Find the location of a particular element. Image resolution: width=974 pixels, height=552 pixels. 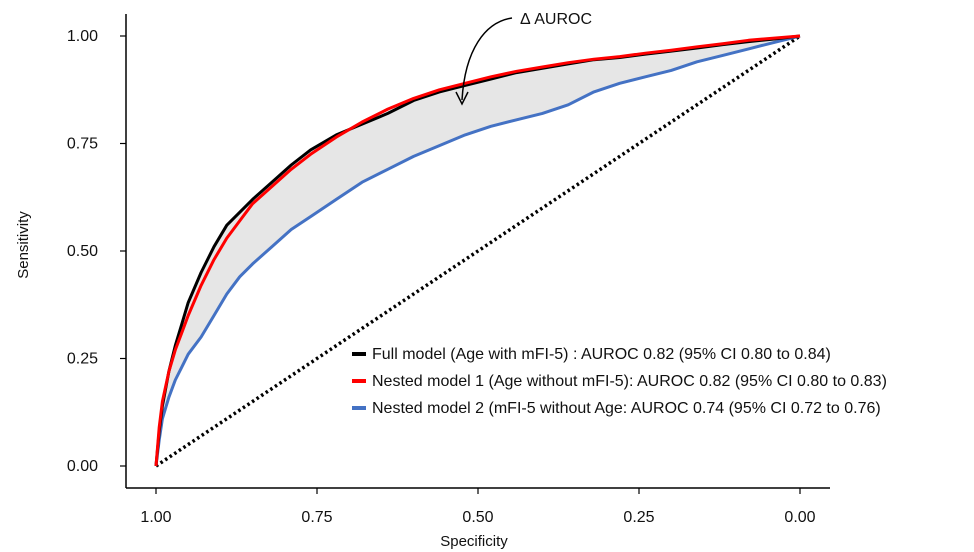

x-tick-label: 0.50 is located at coordinates (477, 517).